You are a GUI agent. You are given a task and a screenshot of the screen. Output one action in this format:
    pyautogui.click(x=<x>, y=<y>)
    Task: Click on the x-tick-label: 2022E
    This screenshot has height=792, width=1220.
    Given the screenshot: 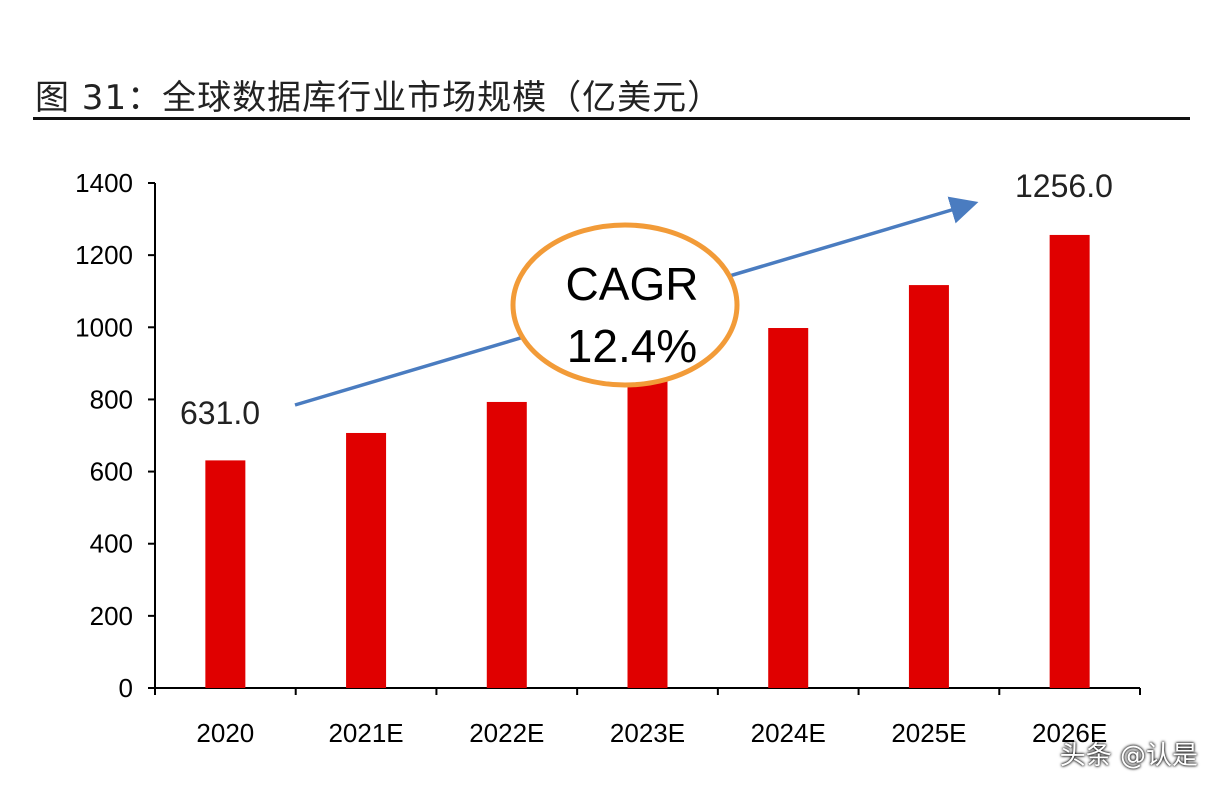 What is the action you would take?
    pyautogui.click(x=506, y=733)
    